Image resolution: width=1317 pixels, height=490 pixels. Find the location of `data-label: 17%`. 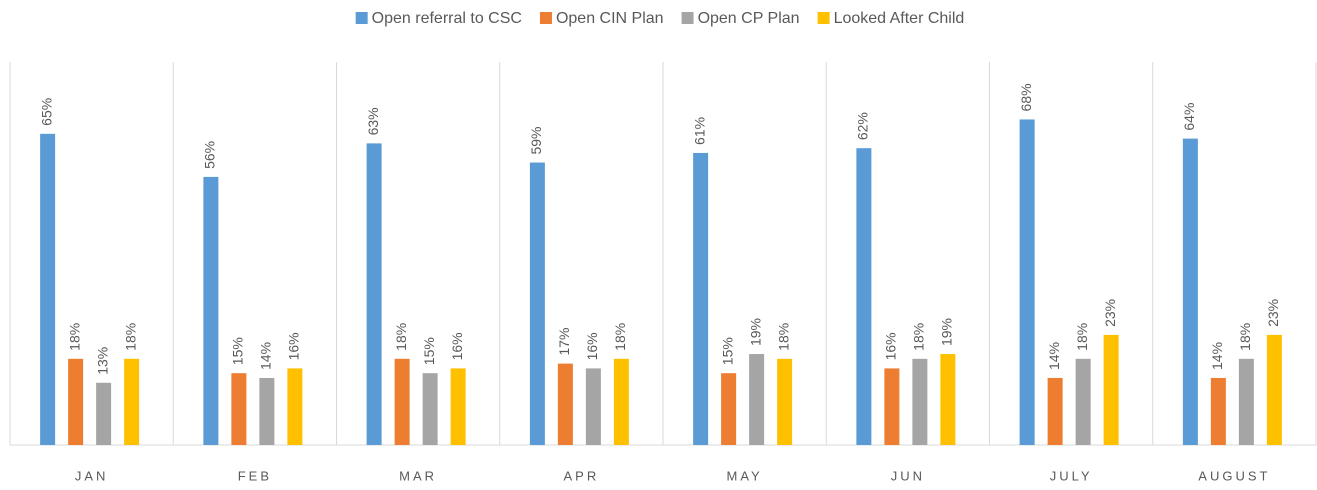

data-label: 17% is located at coordinates (564, 342).